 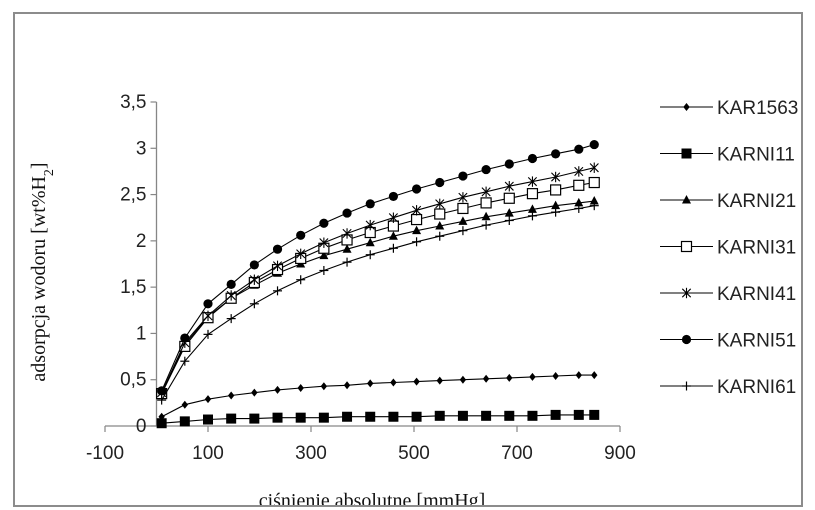 What do you see at coordinates (141, 333) in the screenshot?
I see `y-tick-label: 1` at bounding box center [141, 333].